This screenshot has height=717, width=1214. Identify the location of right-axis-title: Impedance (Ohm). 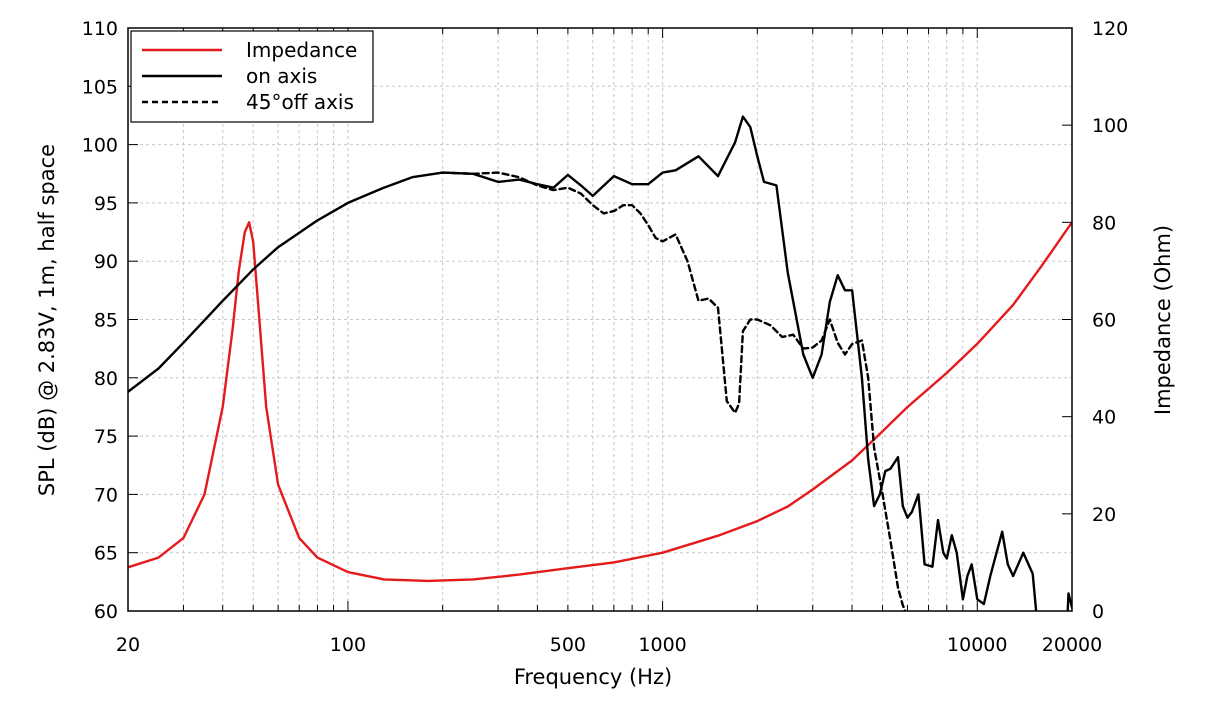
(1163, 320).